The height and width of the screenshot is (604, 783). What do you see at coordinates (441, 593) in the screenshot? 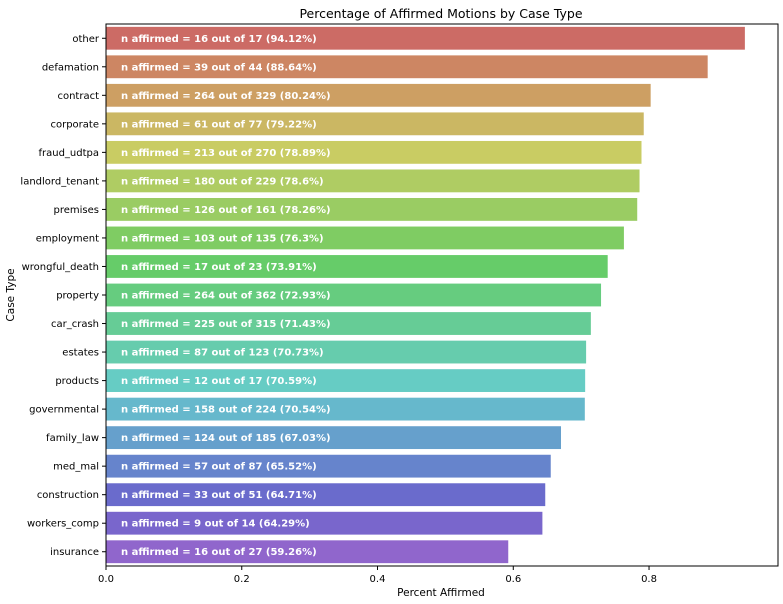
I see `x-axis-label: Percent Affirmed` at bounding box center [441, 593].